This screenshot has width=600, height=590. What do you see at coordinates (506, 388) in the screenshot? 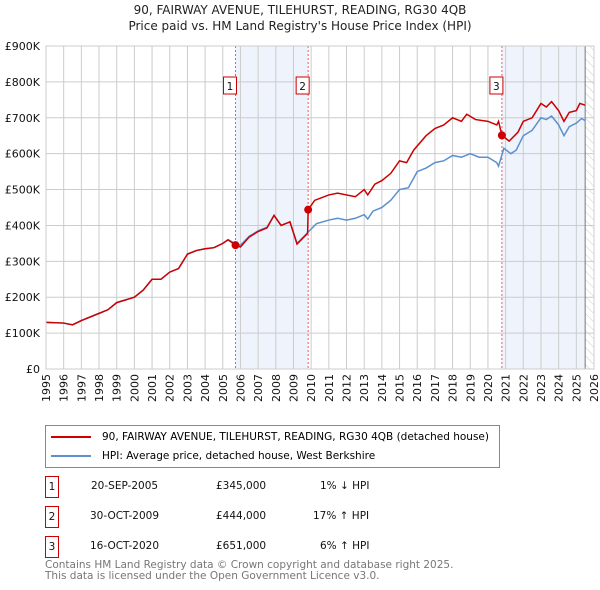
I see `x-tick-label: 2021` at bounding box center [506, 388].